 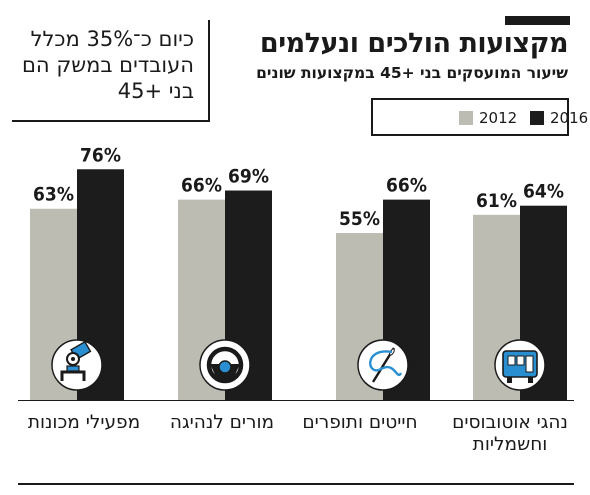 I want to click on legend-item-2016: 2016, so click(x=559, y=118).